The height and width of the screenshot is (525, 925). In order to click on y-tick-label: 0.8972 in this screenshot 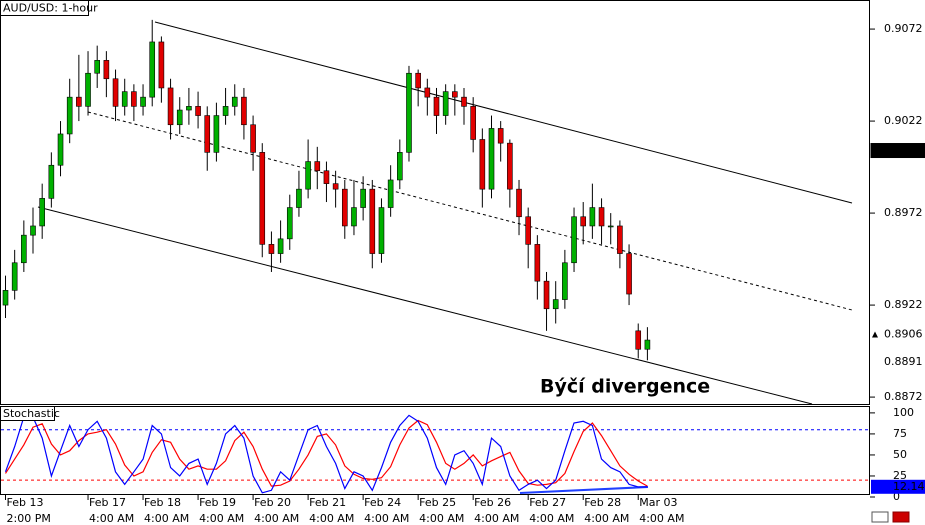, I will do `click(903, 212)`.